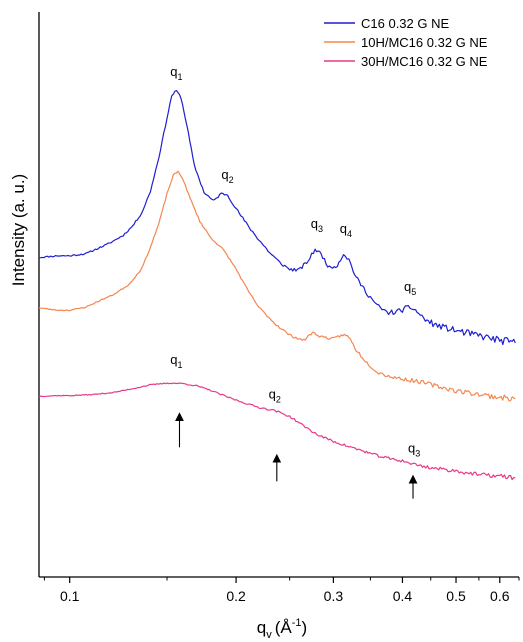 The height and width of the screenshot is (642, 523). What do you see at coordinates (282, 629) in the screenshot?
I see `x-axis-title: qv (Å-1)` at bounding box center [282, 629].